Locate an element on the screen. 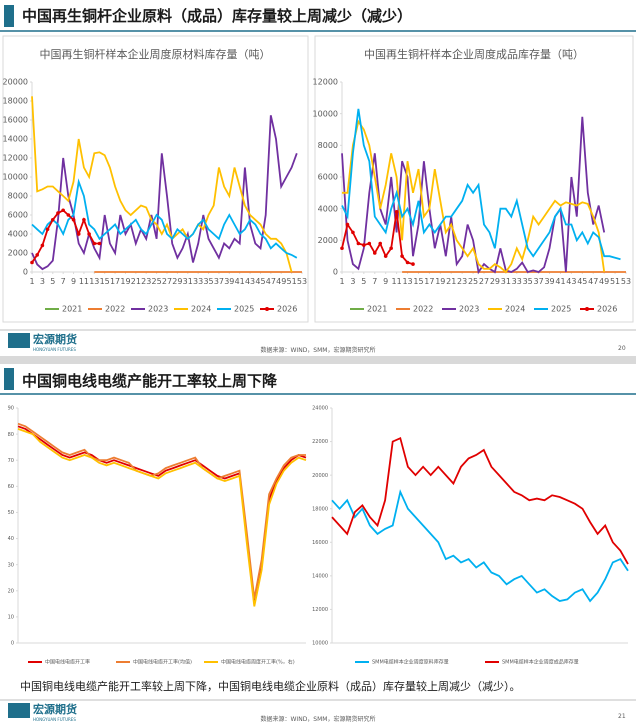 This screenshot has height=727, width=636. legend-marker is located at coordinates (267, 309).